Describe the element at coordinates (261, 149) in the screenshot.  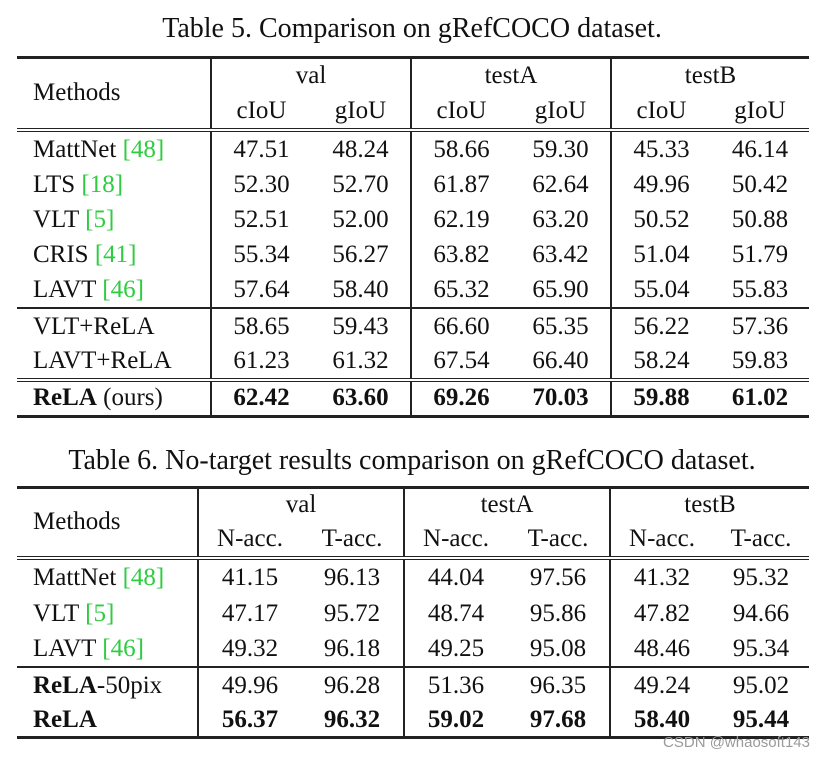
I see `table-cell: 47.51` at that location.